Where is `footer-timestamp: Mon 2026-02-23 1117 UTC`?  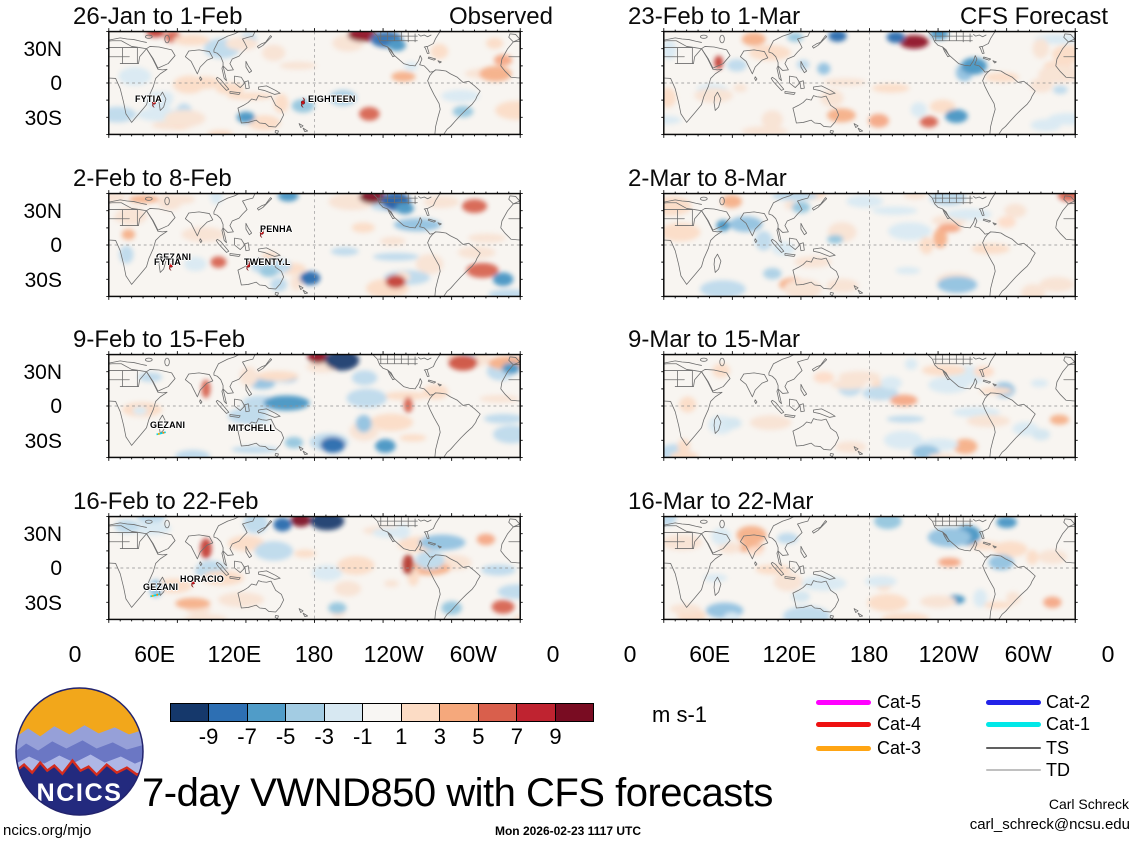
footer-timestamp: Mon 2026-02-23 1117 UTC is located at coordinates (568, 831).